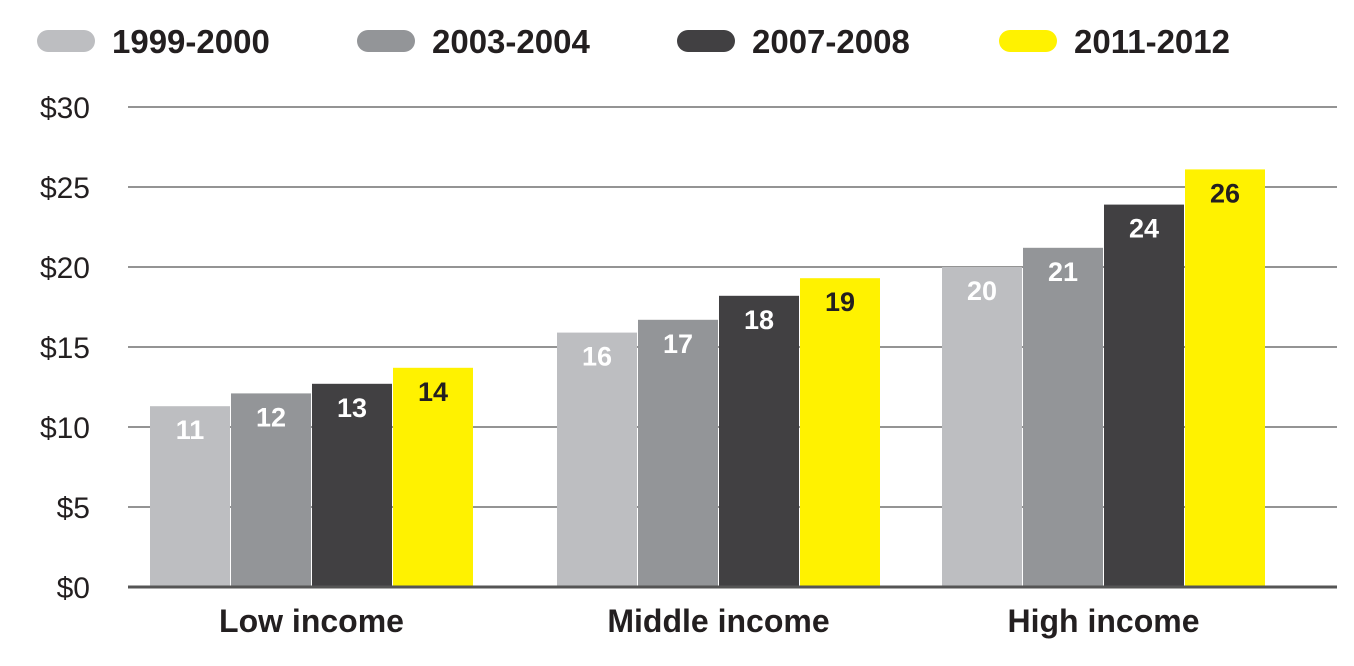  I want to click on data-label: 21, so click(1063, 272).